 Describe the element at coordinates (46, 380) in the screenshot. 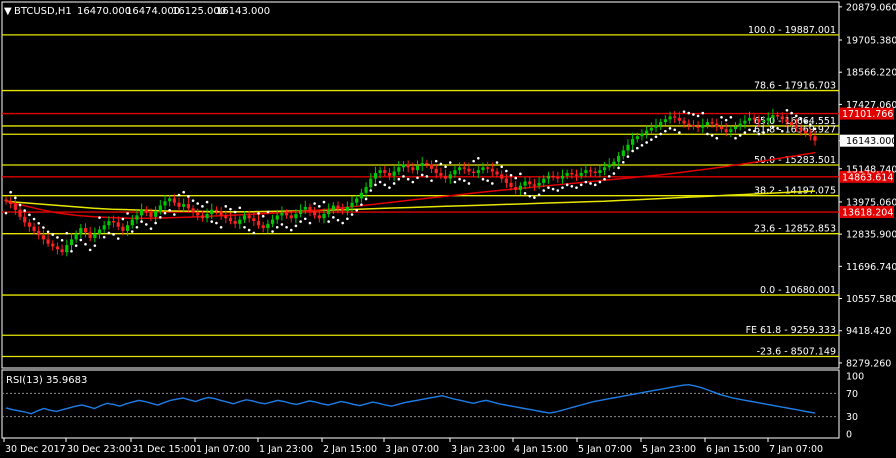

I see `rsi-title: RSI(13) 35.9683` at that location.